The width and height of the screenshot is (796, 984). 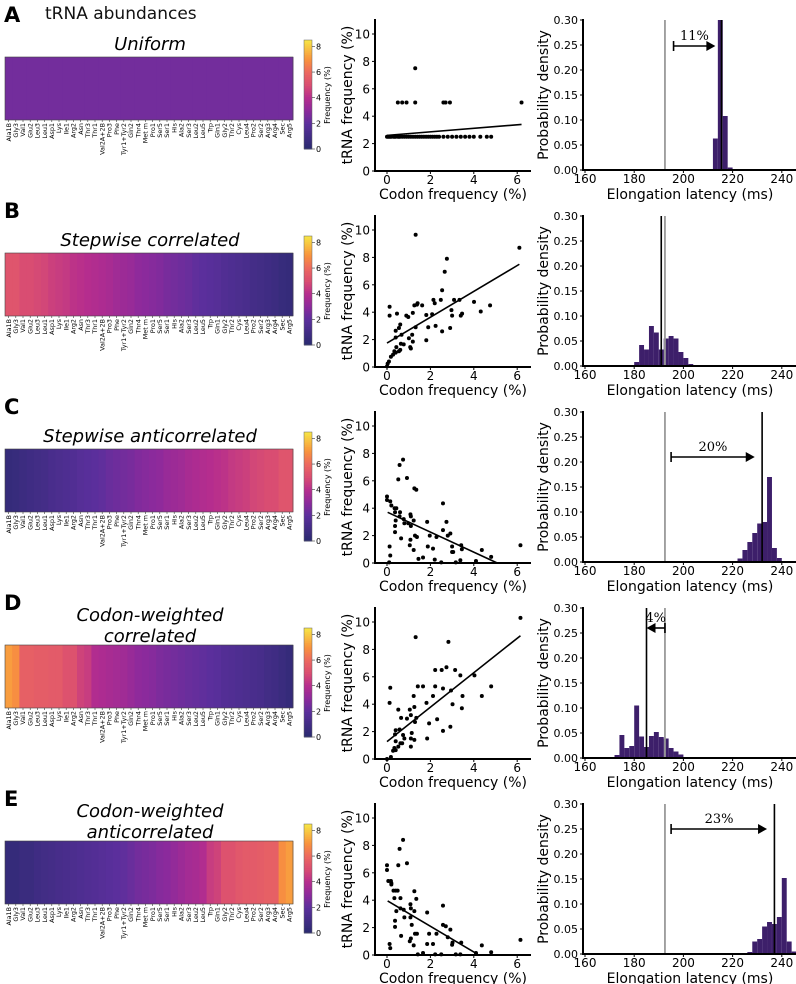 I want to click on trna-label: Ser1, so click(x=167, y=914).